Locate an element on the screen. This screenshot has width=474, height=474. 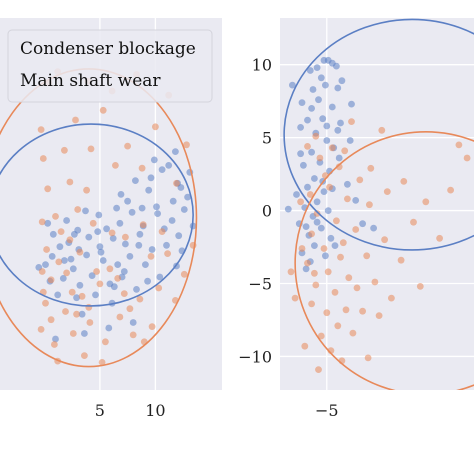
right-x-tick-label: −5 is located at coordinates (327, 410).